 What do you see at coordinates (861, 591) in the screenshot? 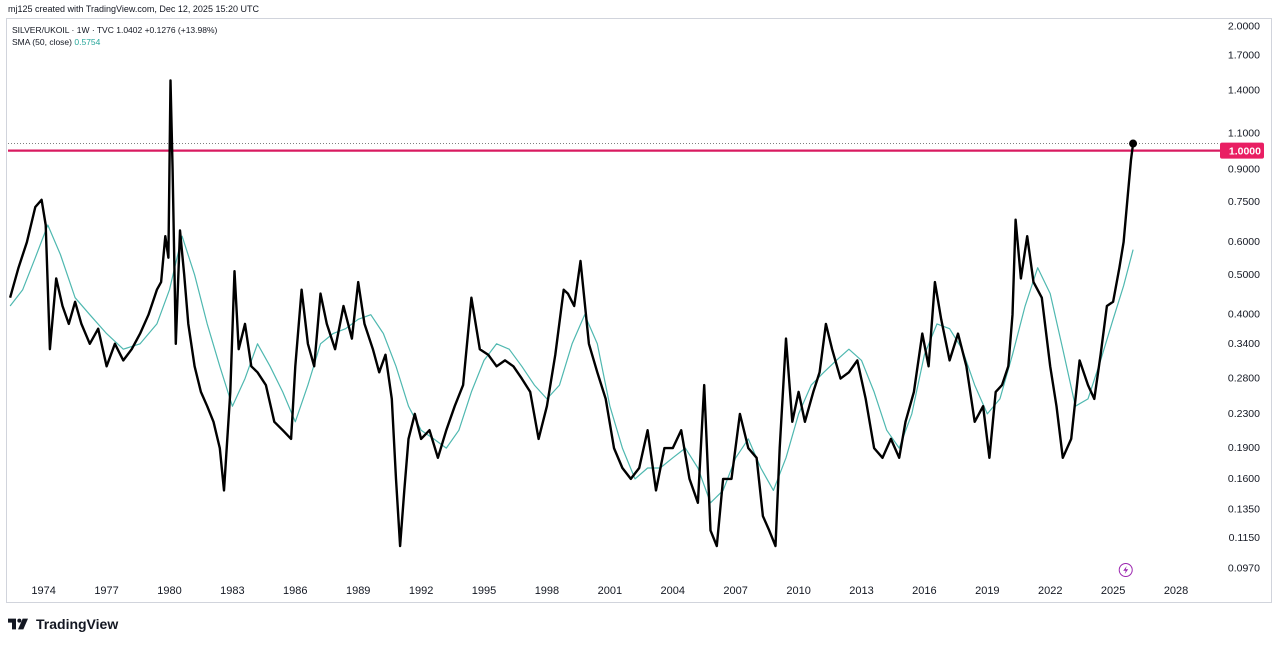
I see `x-tick-label: 2013` at bounding box center [861, 591].